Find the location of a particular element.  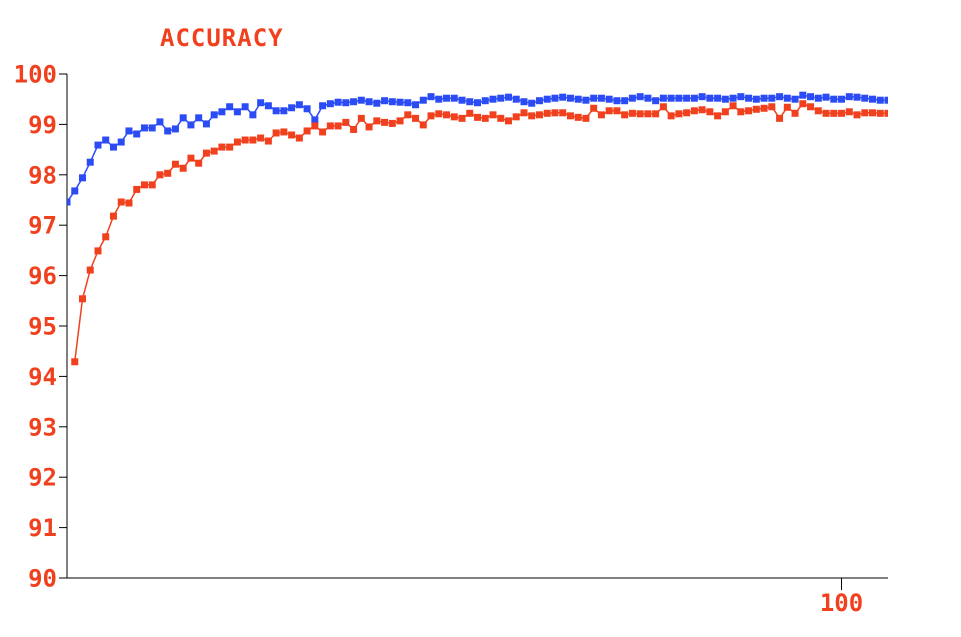

y-tick-label: 100 is located at coordinates (35, 74).